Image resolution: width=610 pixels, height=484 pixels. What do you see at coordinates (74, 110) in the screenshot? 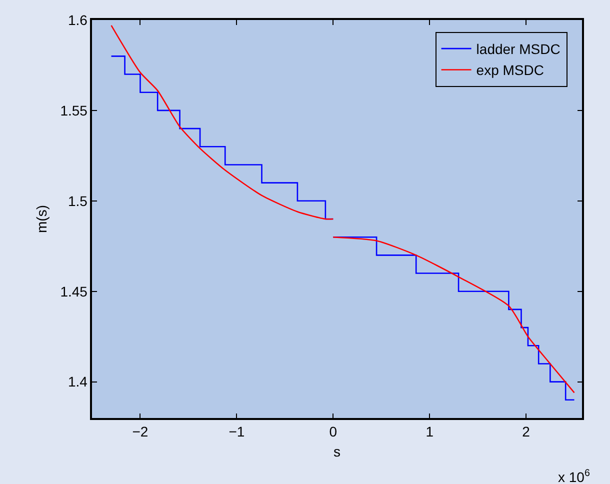
I see `y-tick-label: 1.55` at bounding box center [74, 110].